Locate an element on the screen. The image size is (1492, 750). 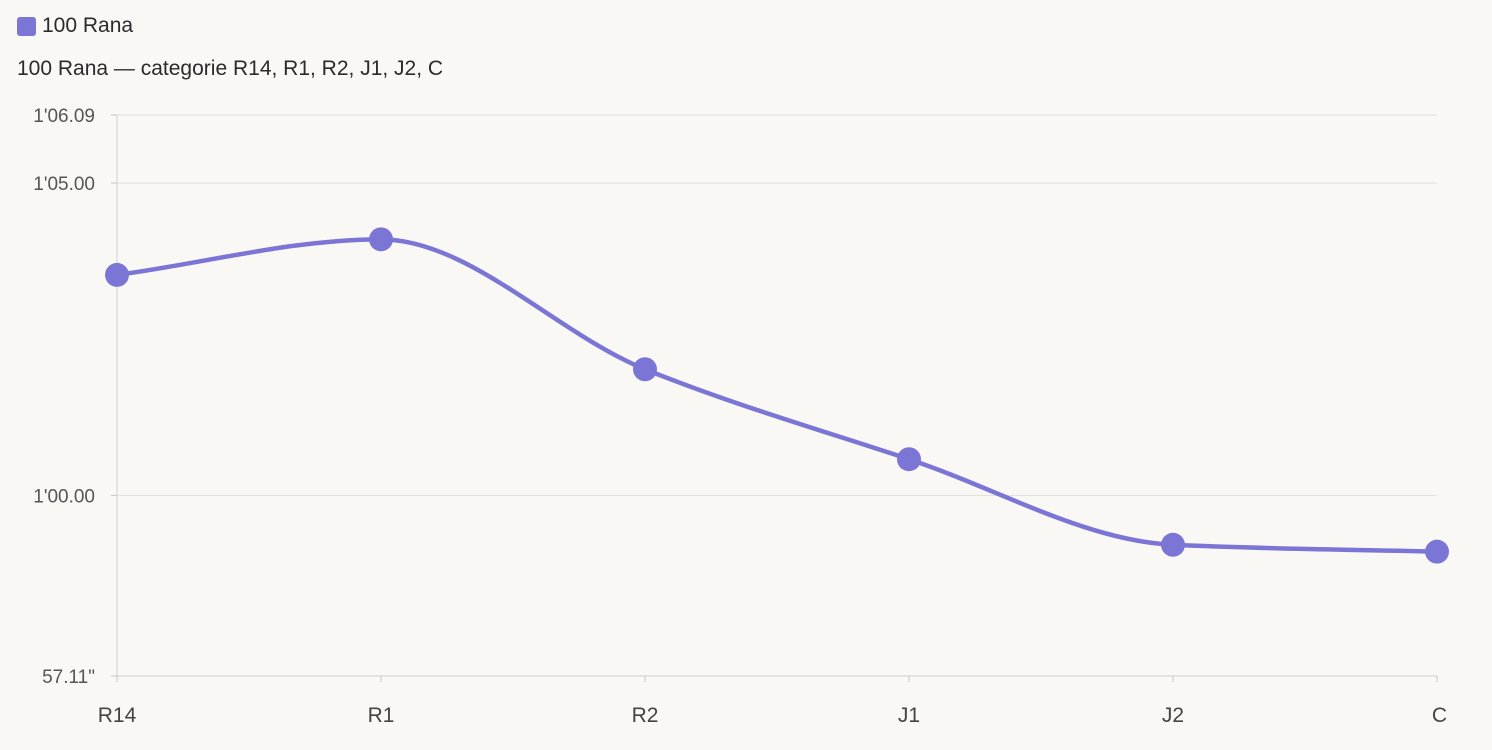
data-point-c: C: 59.10" is located at coordinates (1437, 551).